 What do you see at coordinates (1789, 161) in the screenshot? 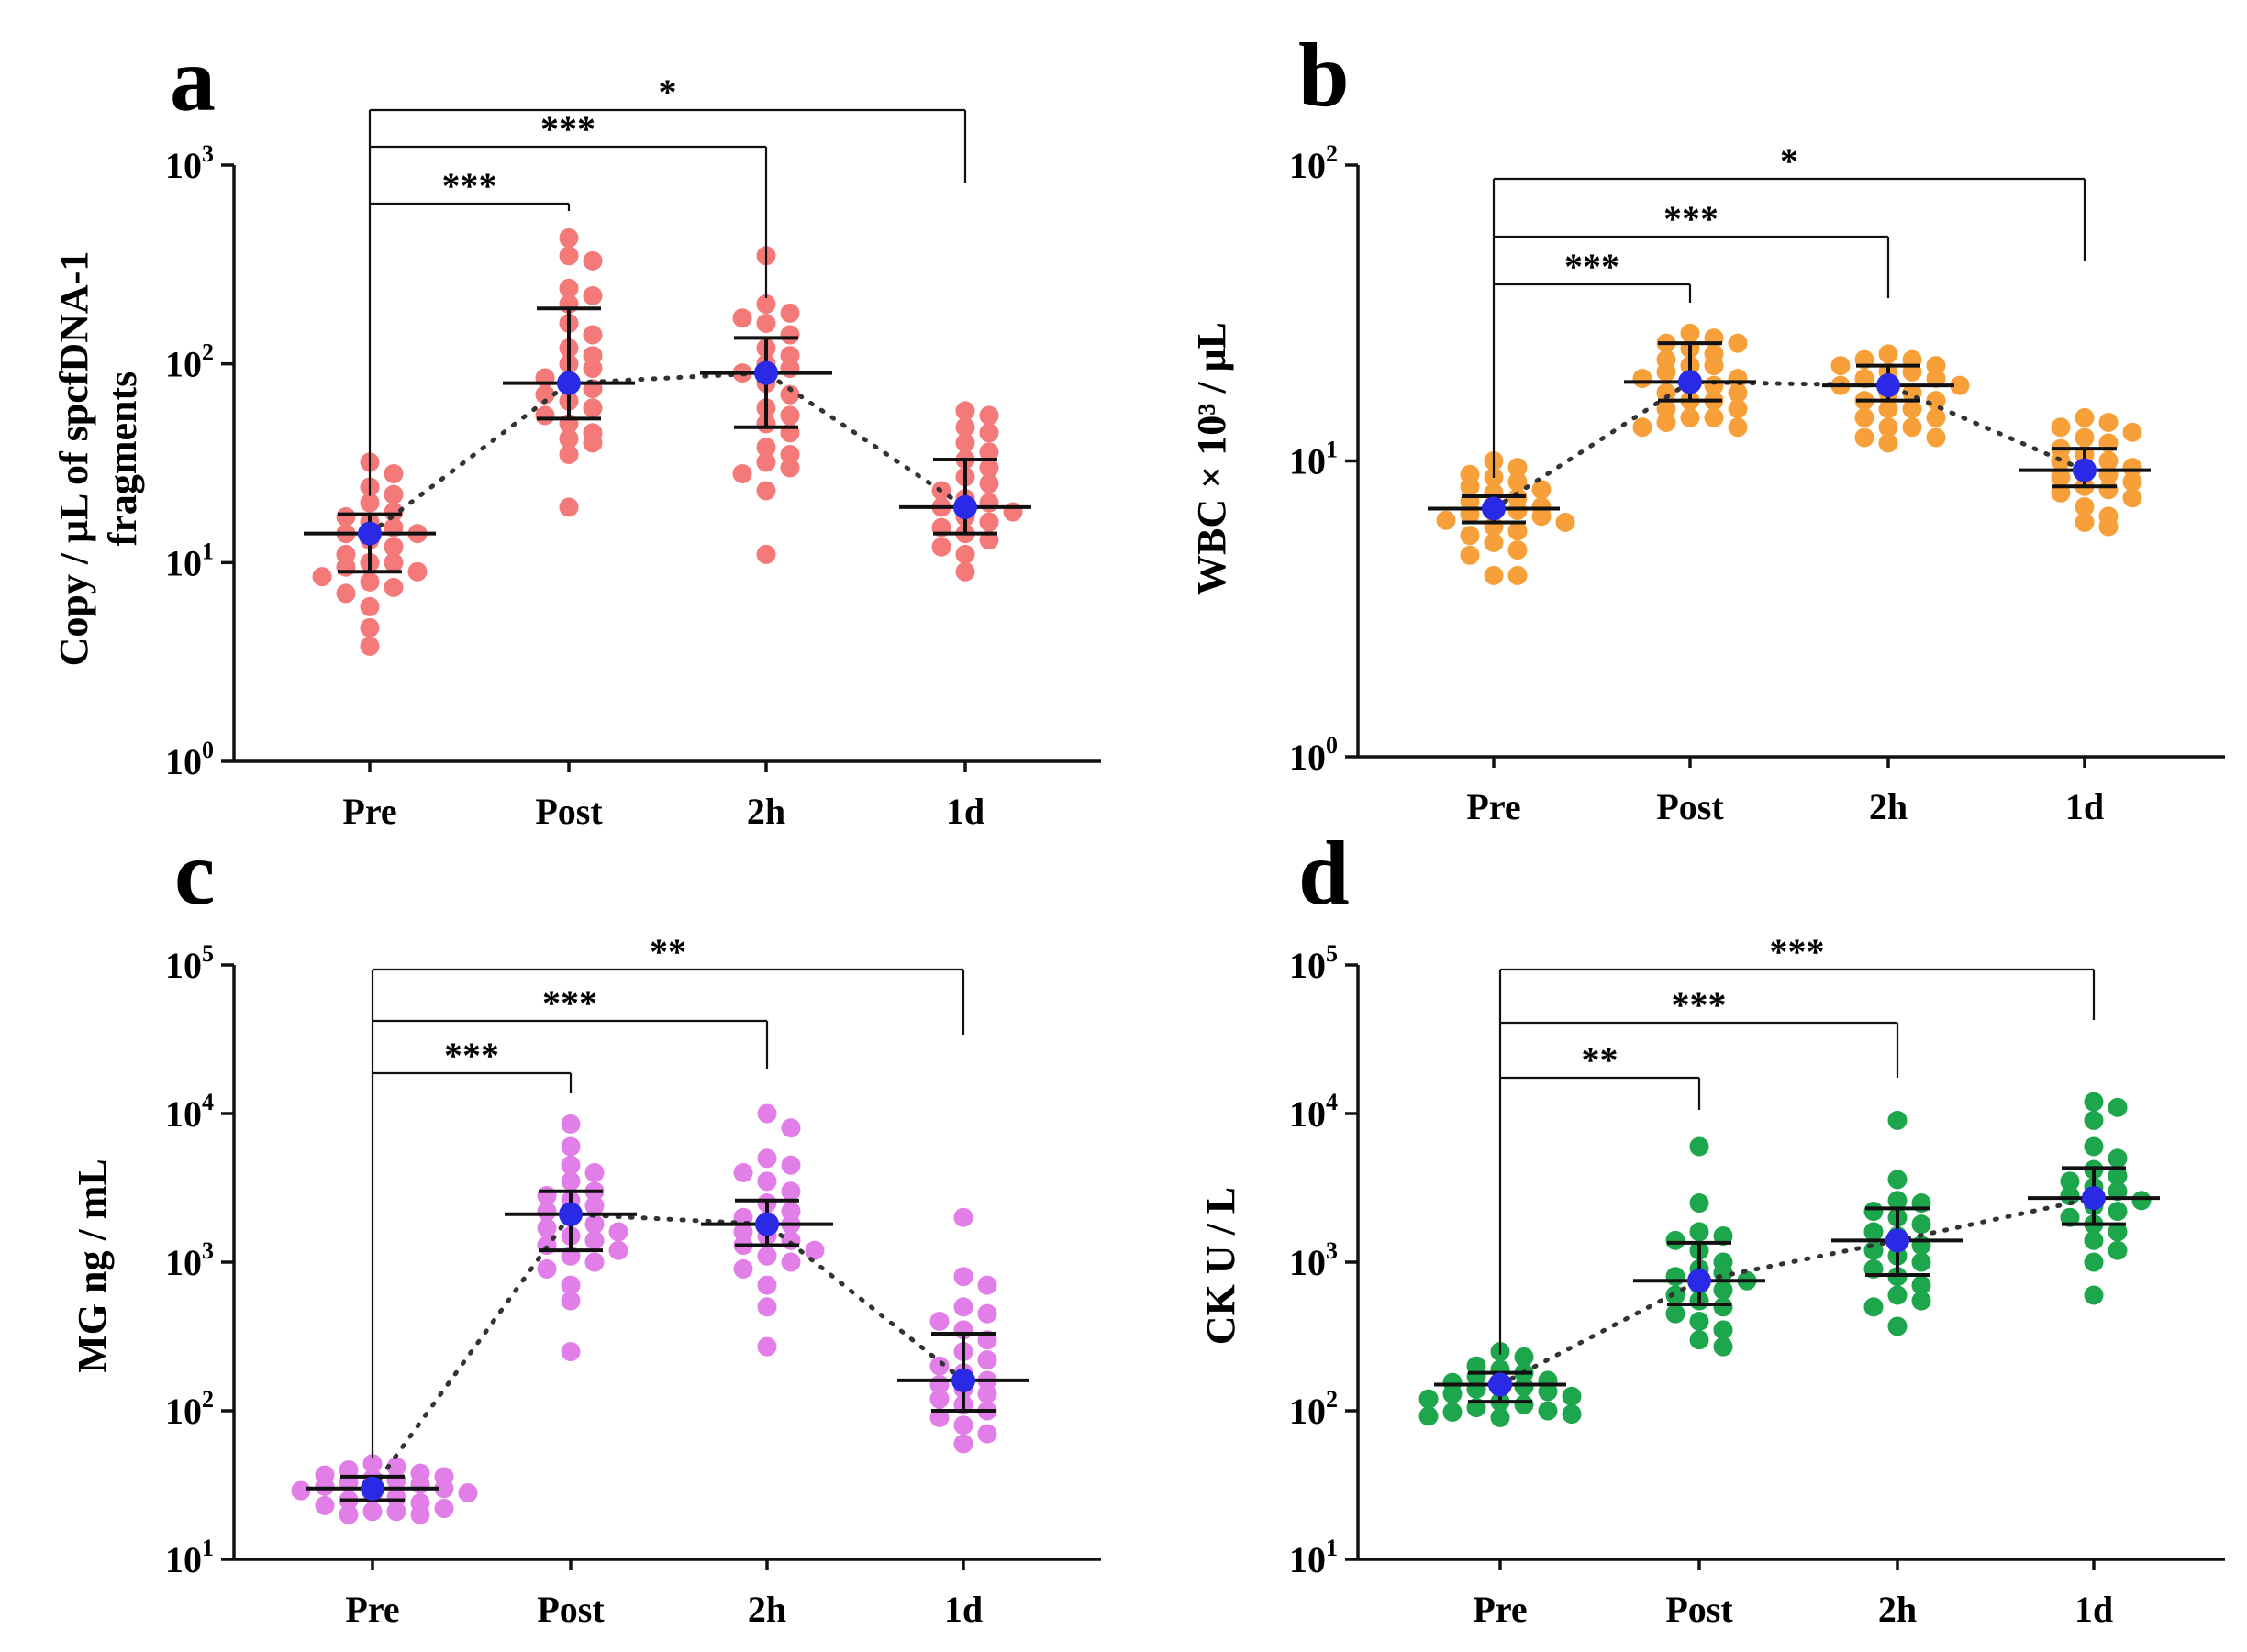
I see `significance-label: *` at bounding box center [1789, 161].